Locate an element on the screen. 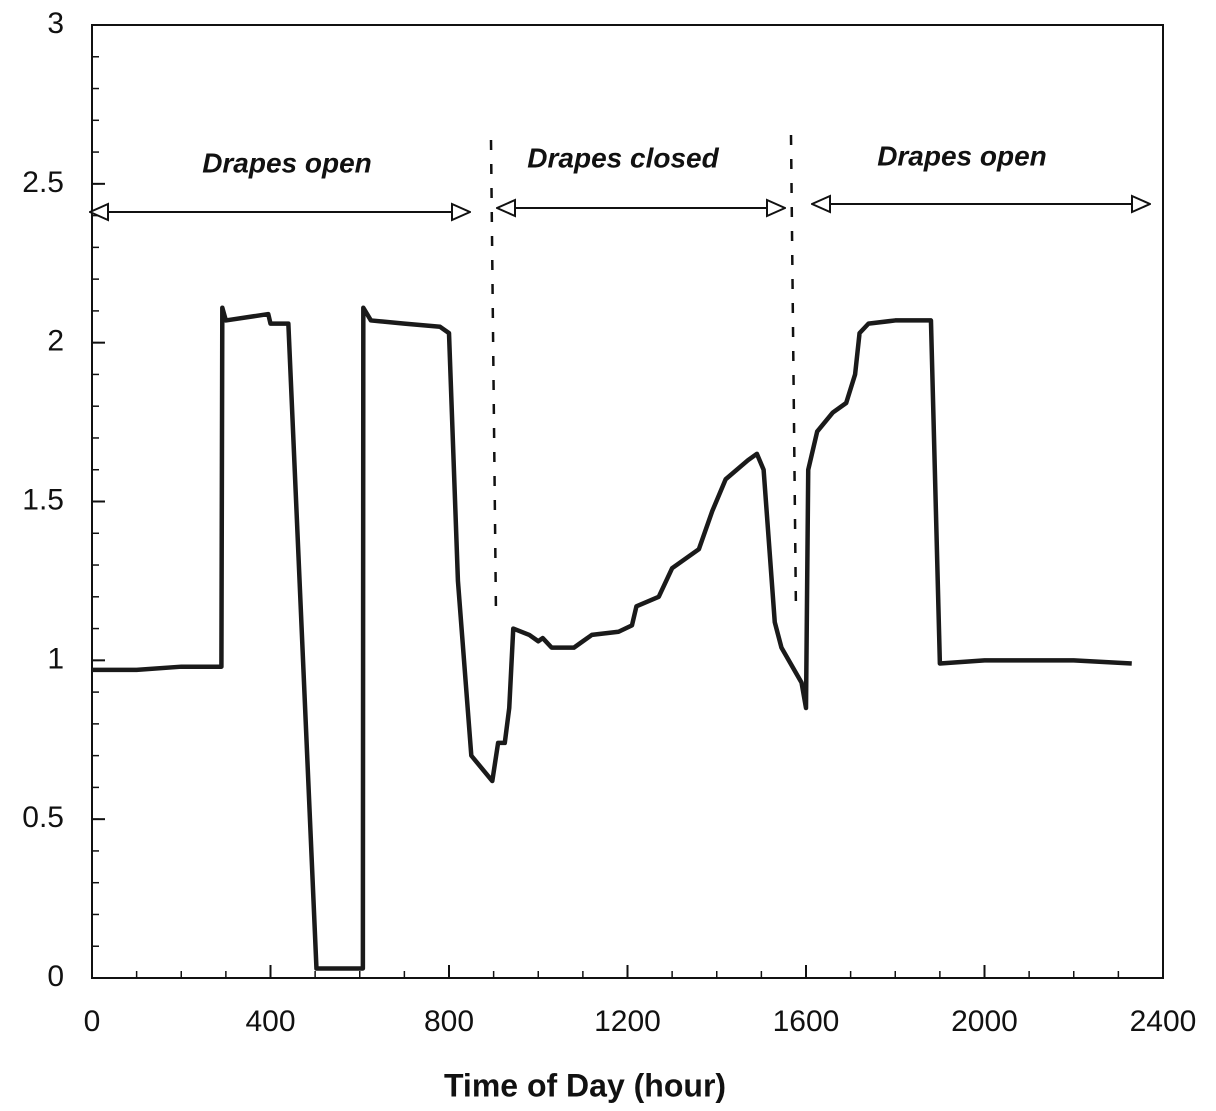 The height and width of the screenshot is (1111, 1216). x-tick-label: 2000 is located at coordinates (984, 1021).